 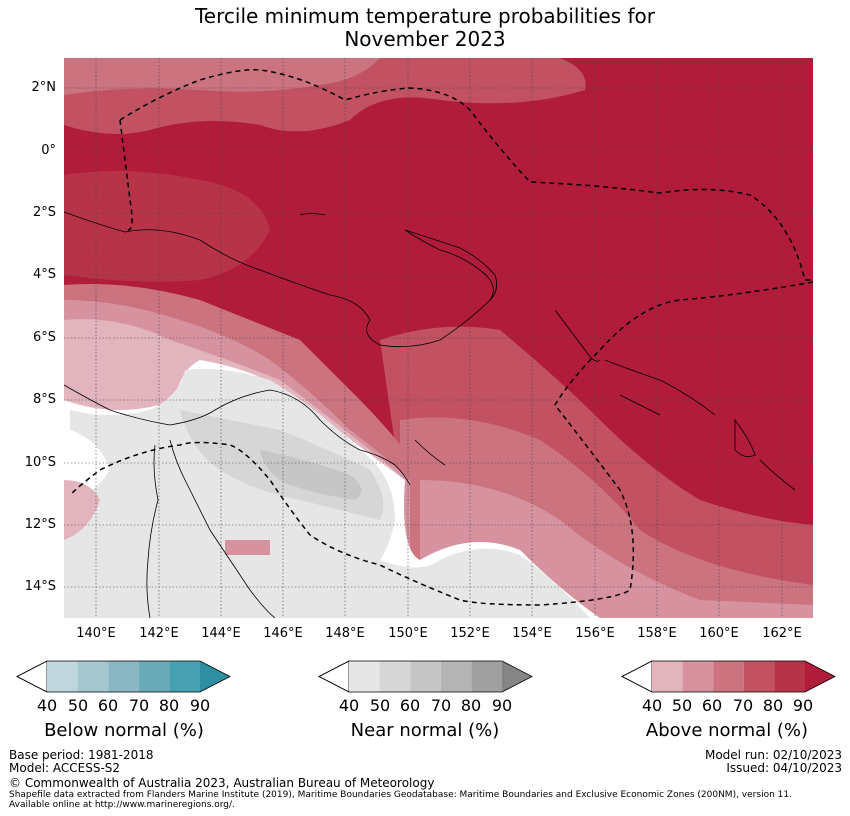 What do you see at coordinates (247, 547) in the screenshot?
I see `above-50-patch` at bounding box center [247, 547].